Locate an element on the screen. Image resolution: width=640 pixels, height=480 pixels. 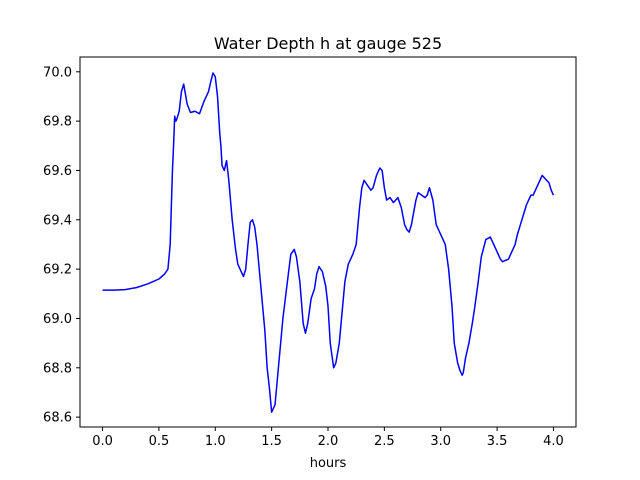
y-tick-label: 70.0 is located at coordinates (57, 72).